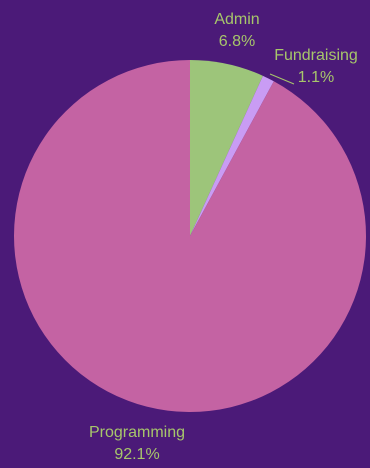  I want to click on pie-label-admin: Admin, so click(236, 19).